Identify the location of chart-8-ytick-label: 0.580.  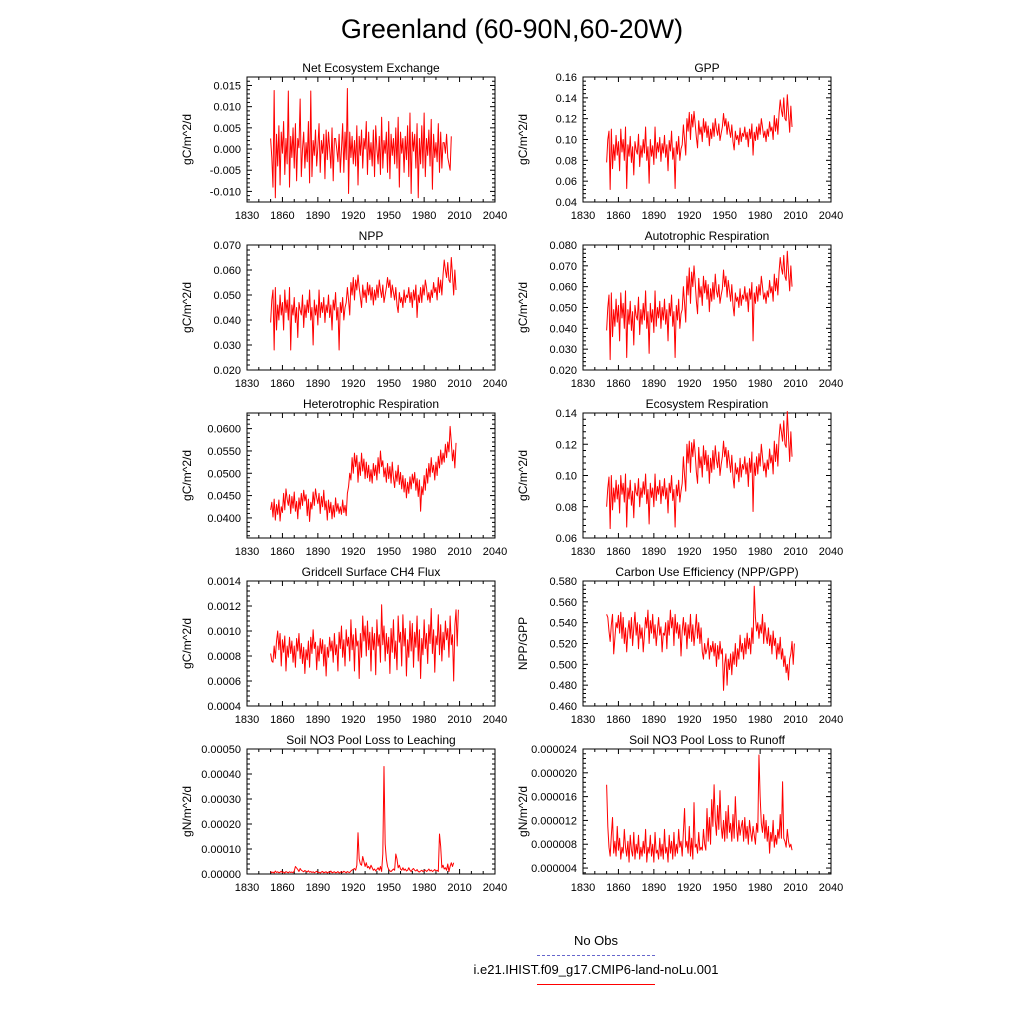
(563, 582).